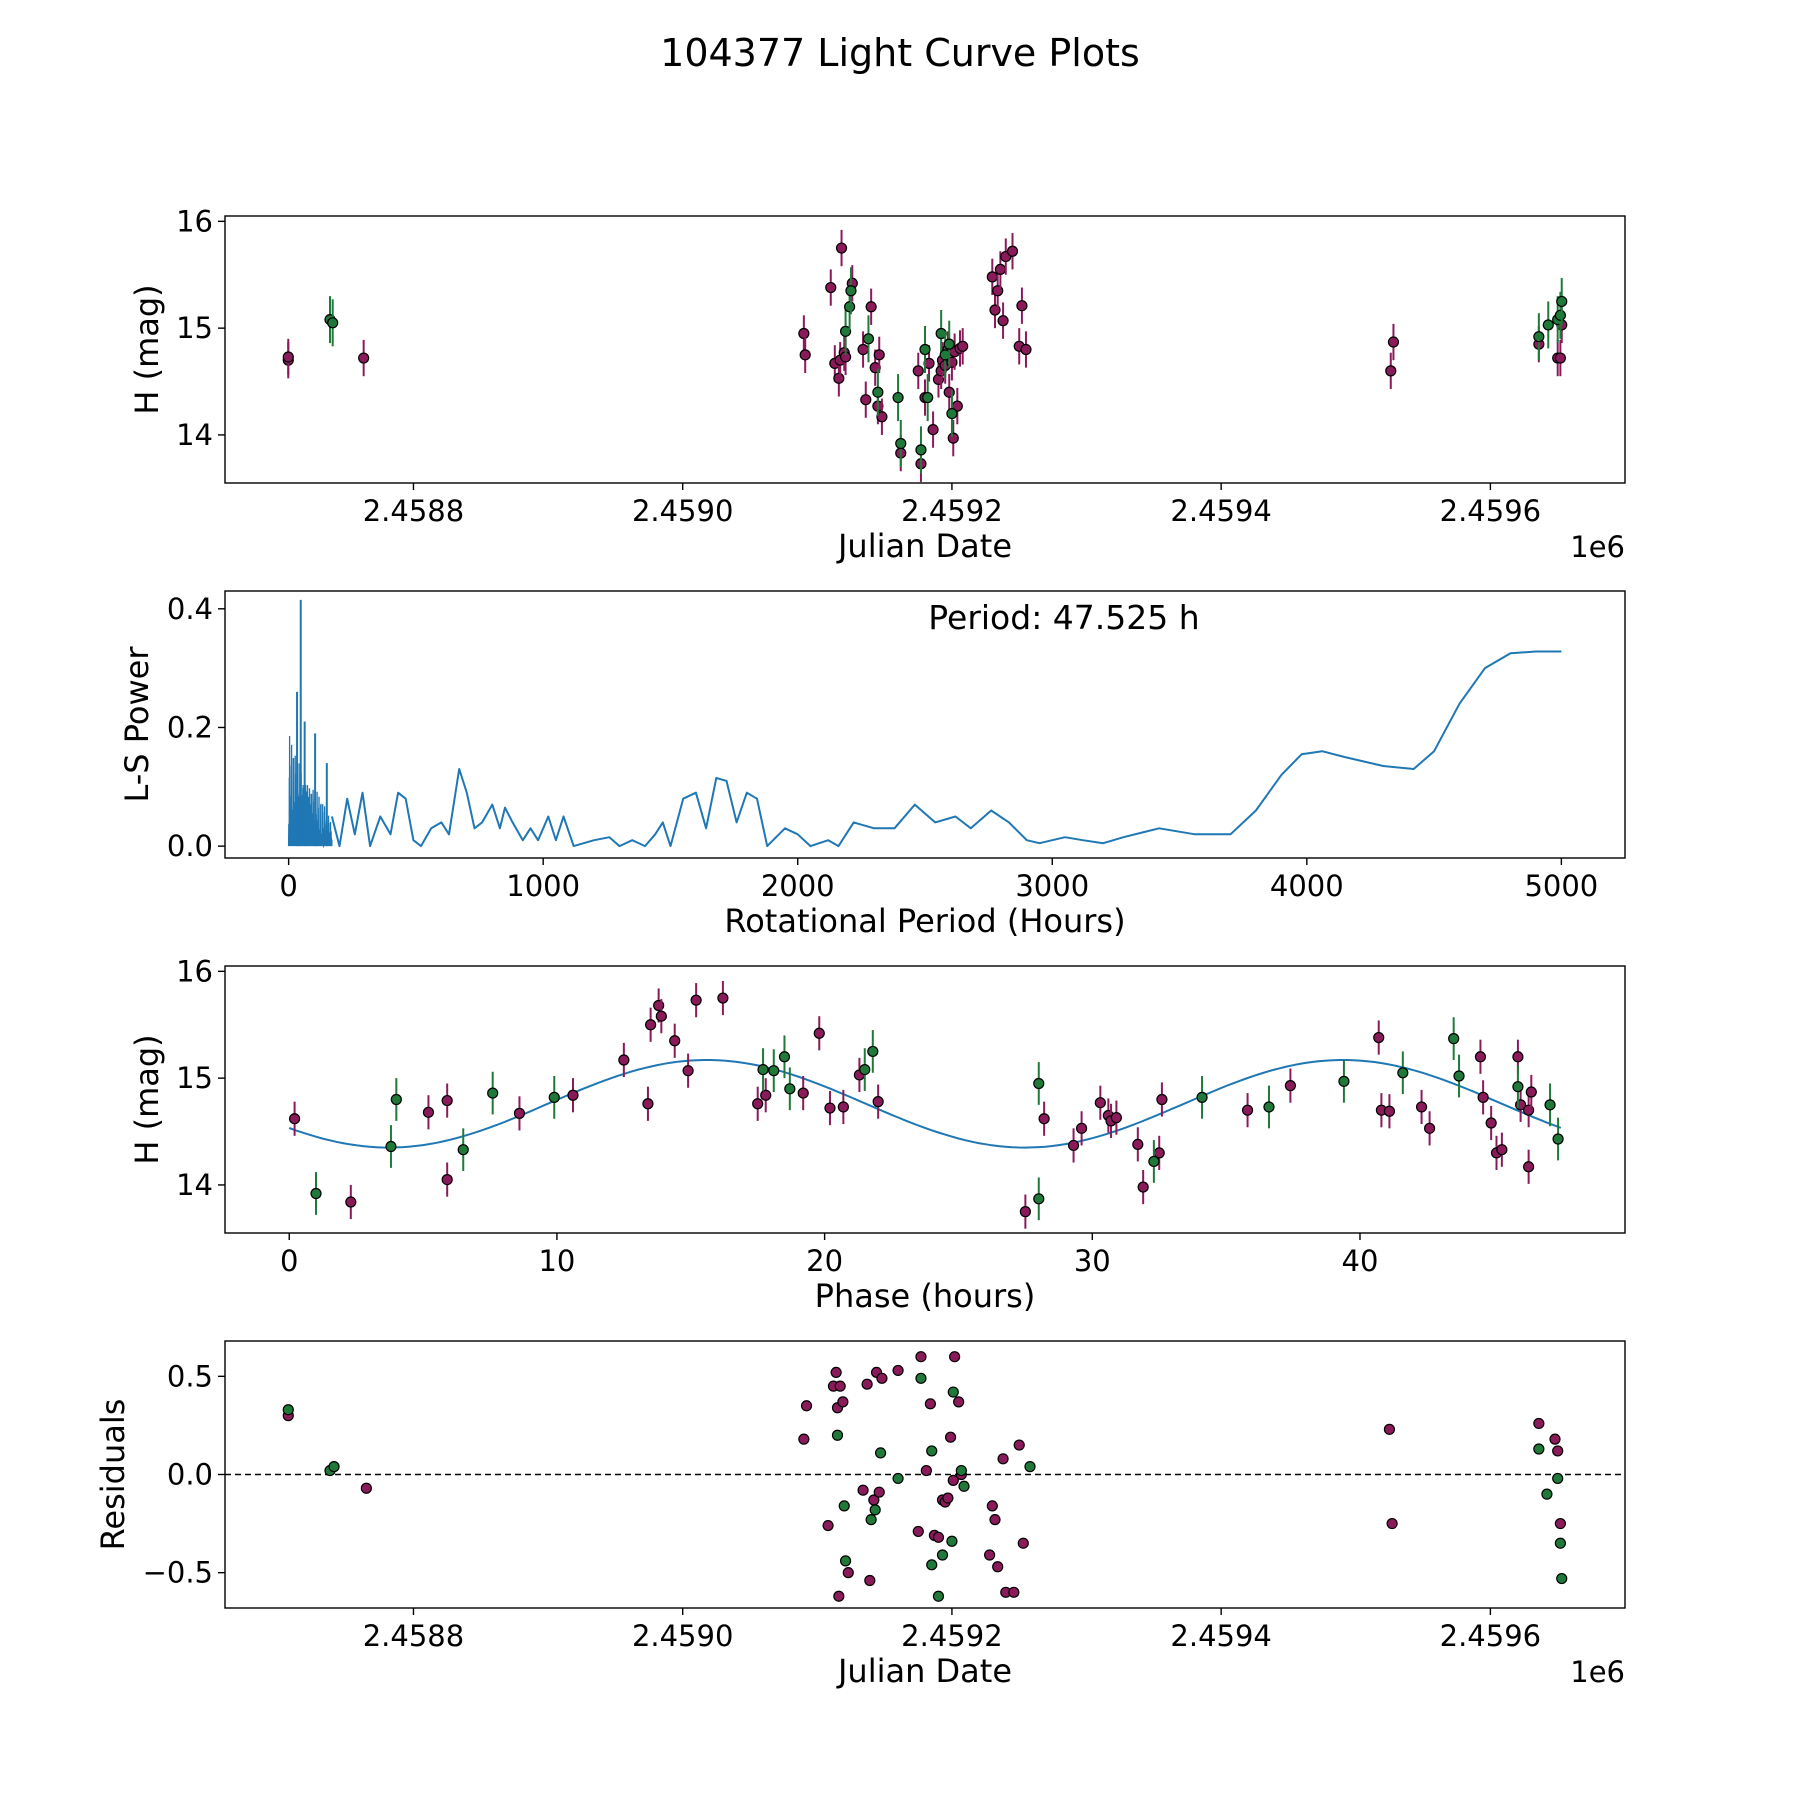  I want to click on periodogram-line, so click(946, 749).